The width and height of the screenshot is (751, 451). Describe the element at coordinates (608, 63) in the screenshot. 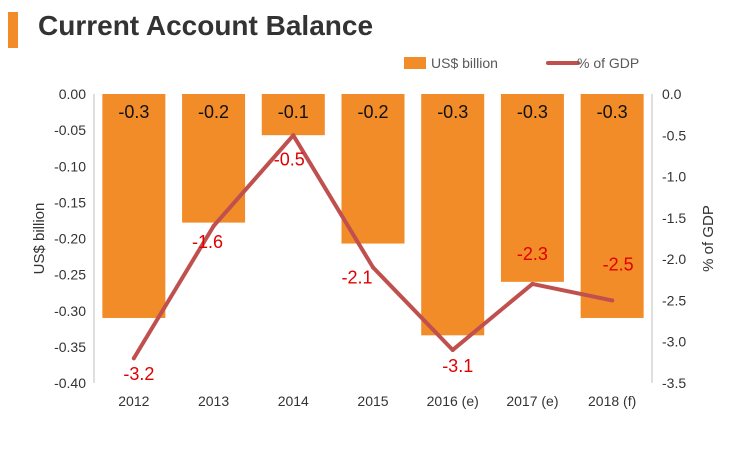

I see `legend-label-line: % of GDP` at that location.